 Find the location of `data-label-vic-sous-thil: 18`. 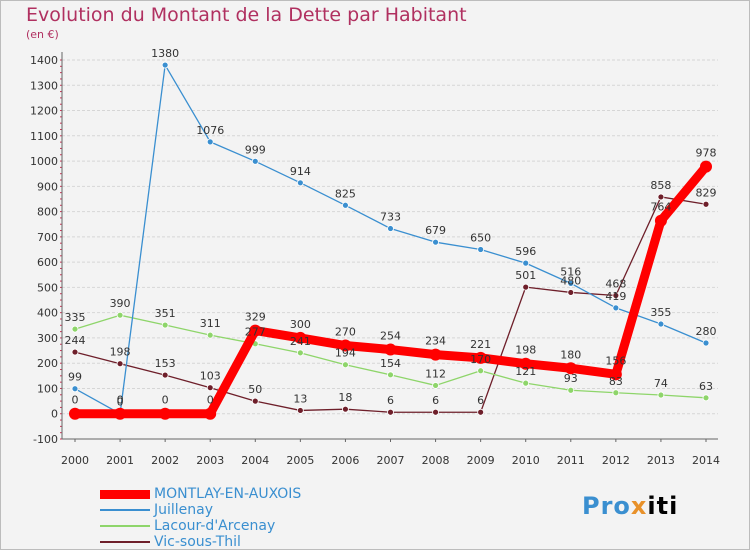

data-label-vic-sous-thil: 18 is located at coordinates (345, 397).